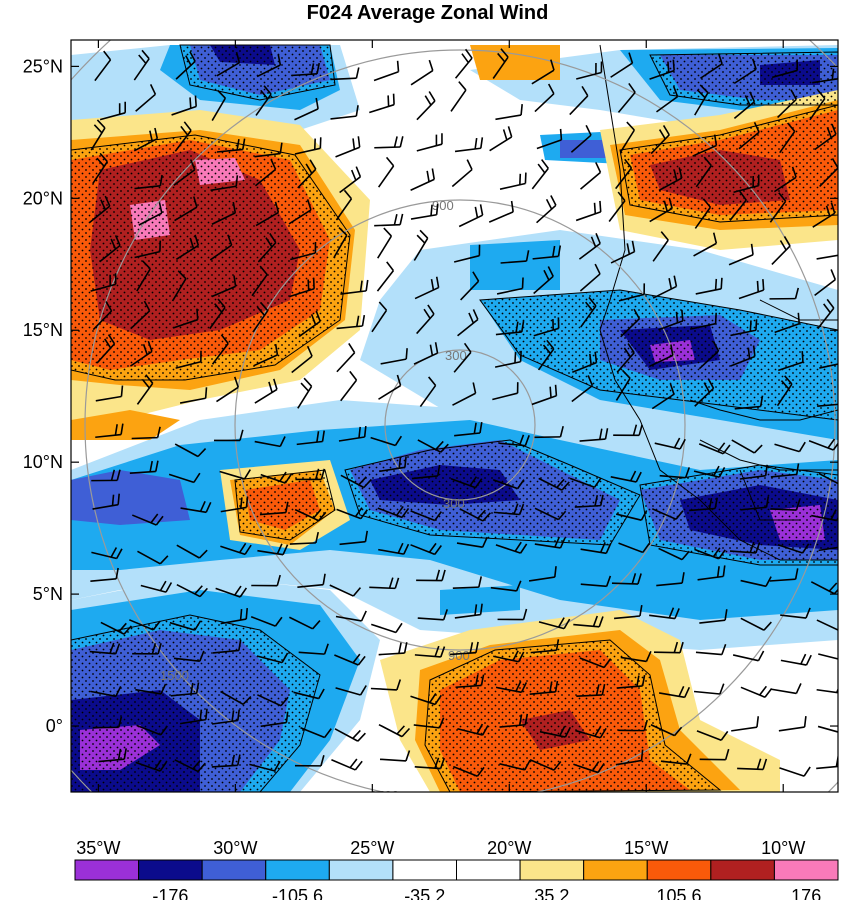 This screenshot has height=900, width=855. Describe the element at coordinates (427, 13) in the screenshot. I see `map-title: F024 Average Zonal Wind` at that location.